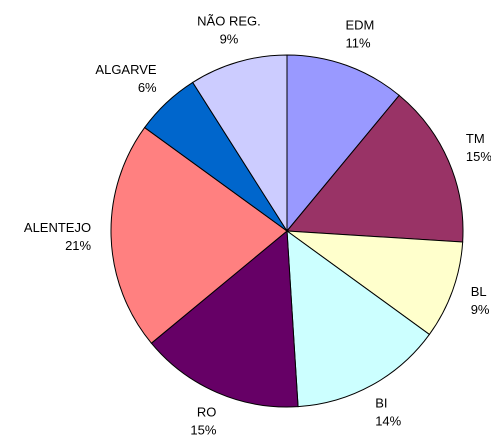 The height and width of the screenshot is (448, 491). I want to click on slice-label: BI, so click(381, 403).